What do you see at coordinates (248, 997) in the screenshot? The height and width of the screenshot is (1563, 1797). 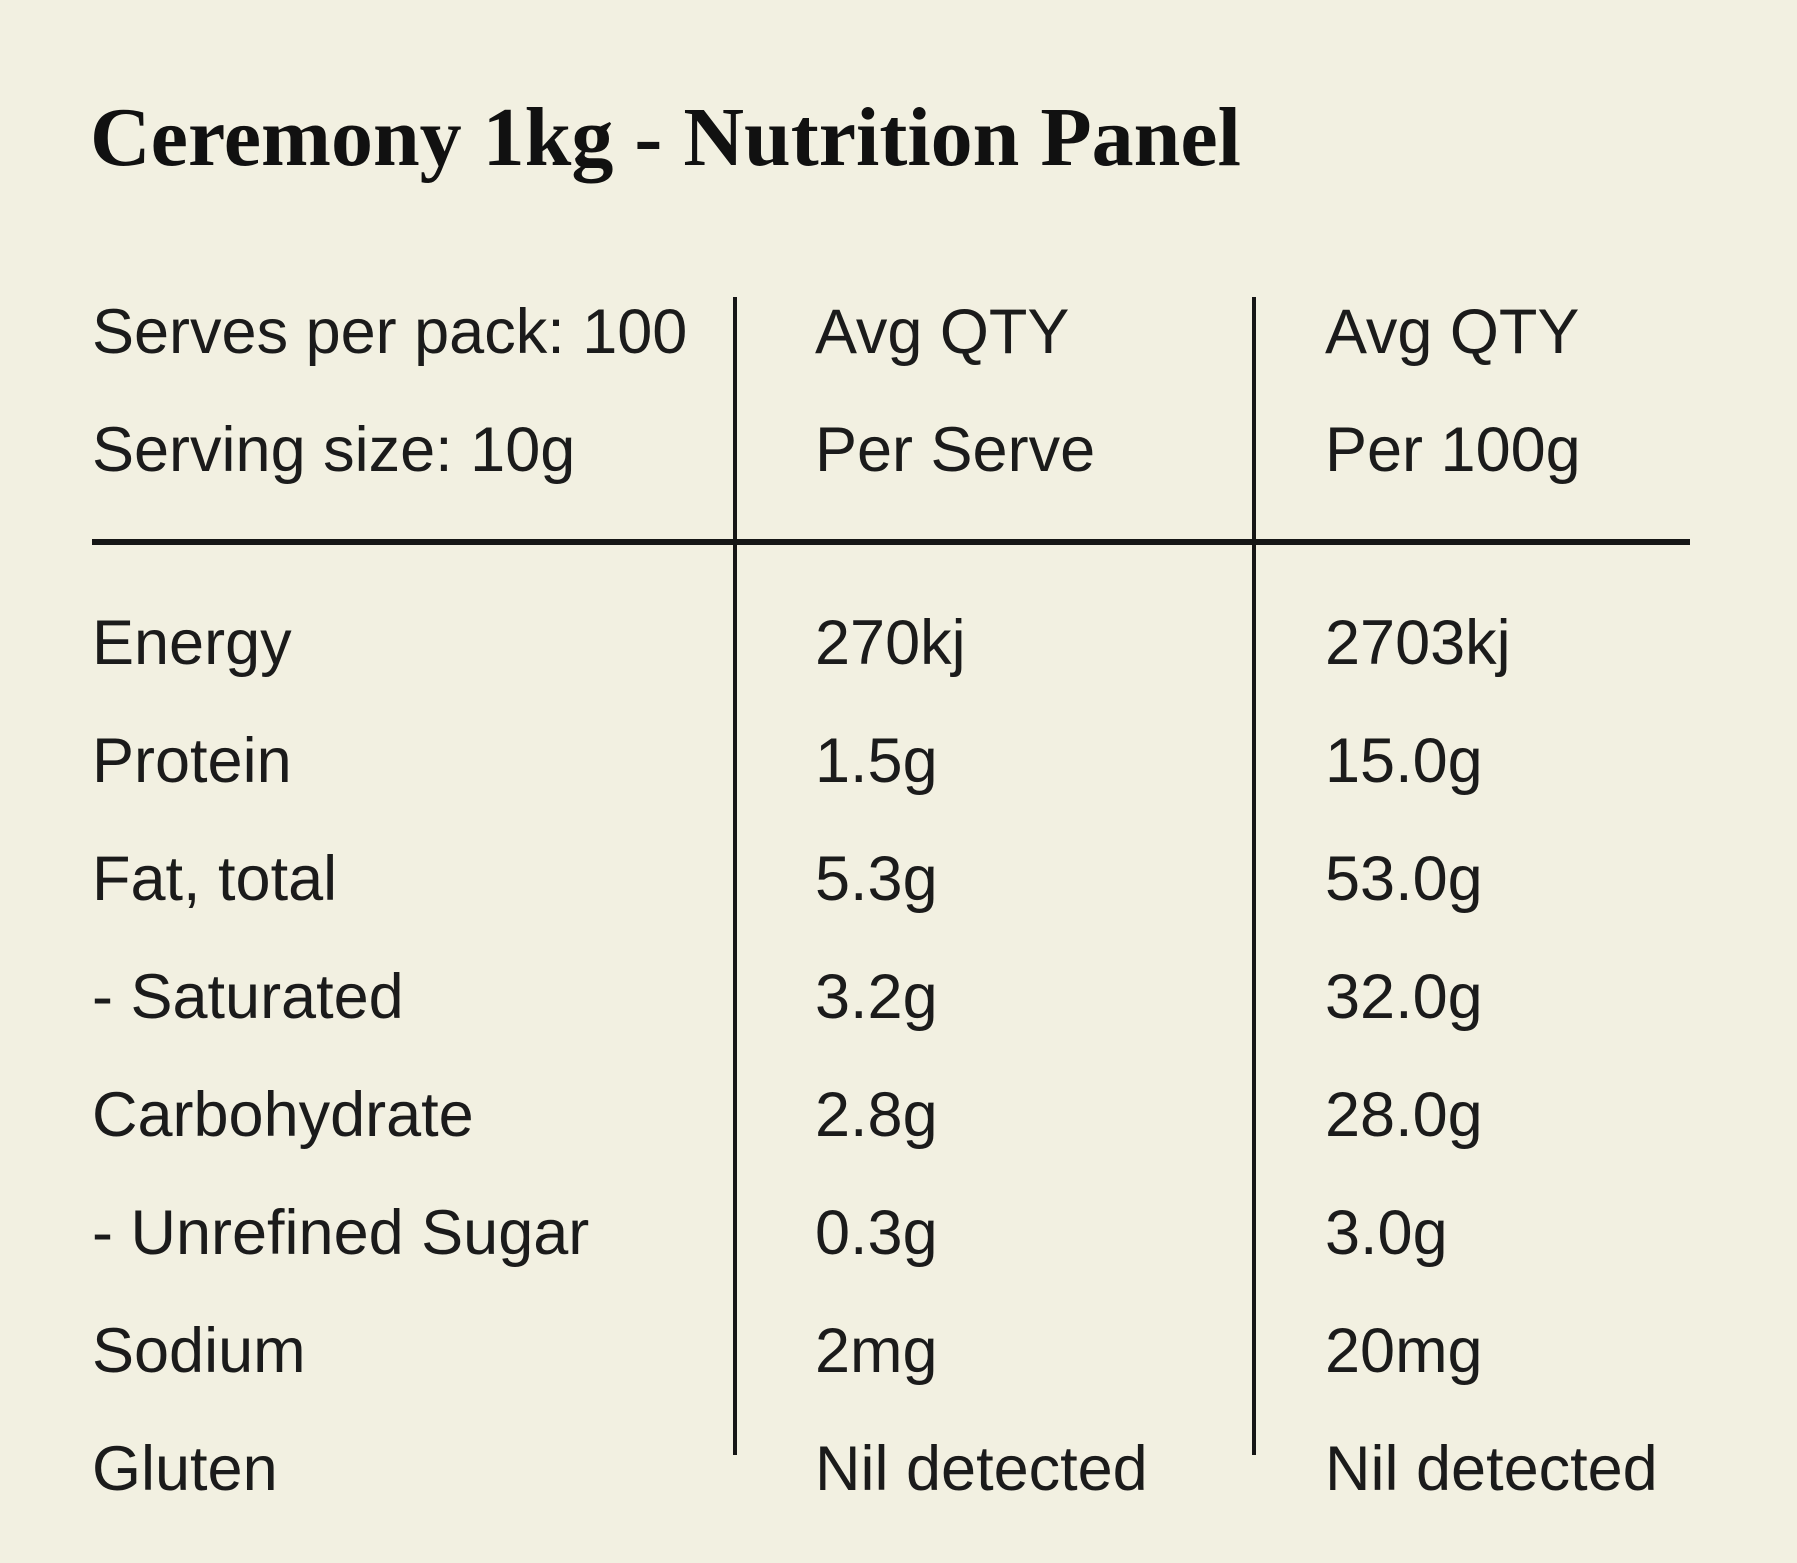 I see `row-label: - Saturated` at bounding box center [248, 997].